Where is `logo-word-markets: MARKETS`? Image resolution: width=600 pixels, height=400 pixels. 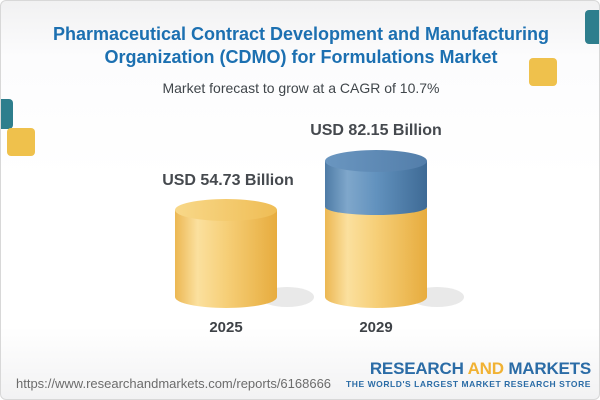
logo-word-markets: MARKETS is located at coordinates (549, 368).